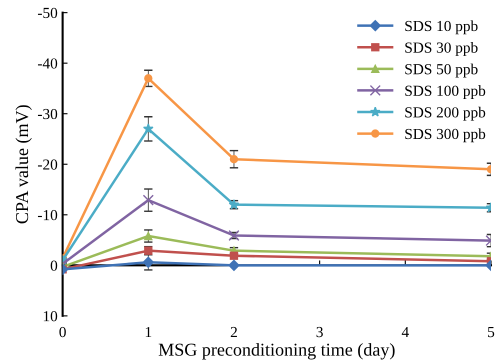 The height and width of the screenshot is (361, 501). Describe the element at coordinates (48, 114) in the screenshot. I see `y-tick-label: -30` at that location.